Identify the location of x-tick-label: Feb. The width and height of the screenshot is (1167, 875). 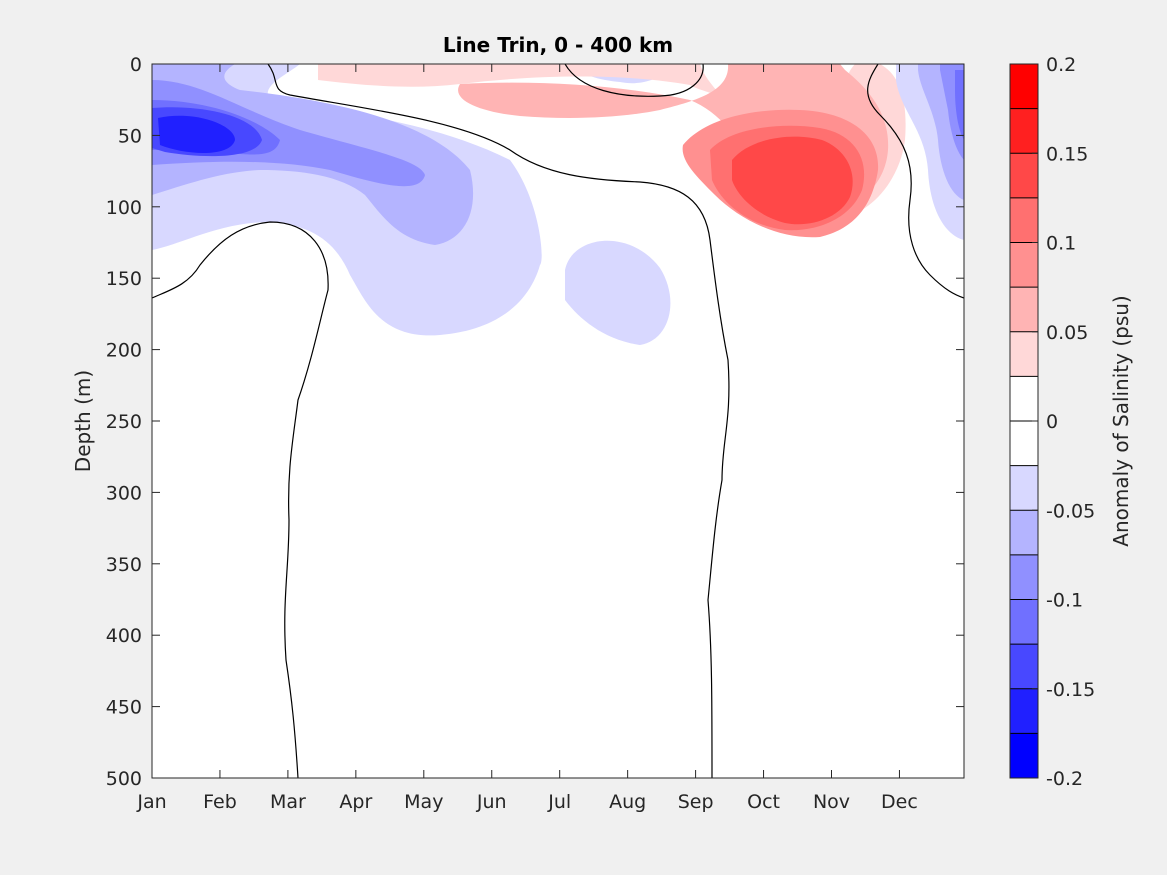
(220, 802).